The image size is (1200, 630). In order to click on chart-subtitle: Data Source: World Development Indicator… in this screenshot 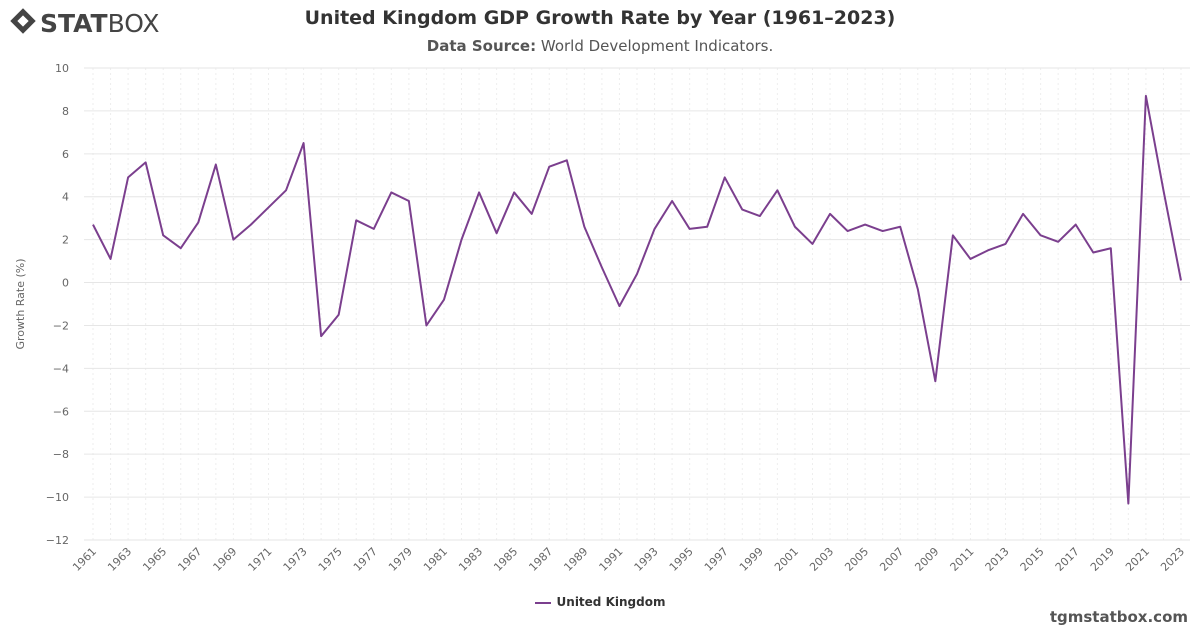, I will do `click(600, 46)`.